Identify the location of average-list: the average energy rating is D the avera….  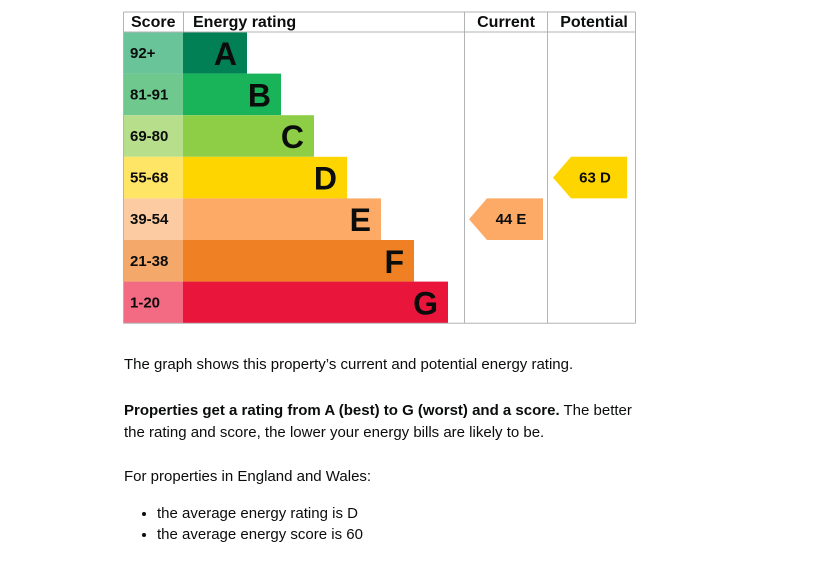
(243, 524).